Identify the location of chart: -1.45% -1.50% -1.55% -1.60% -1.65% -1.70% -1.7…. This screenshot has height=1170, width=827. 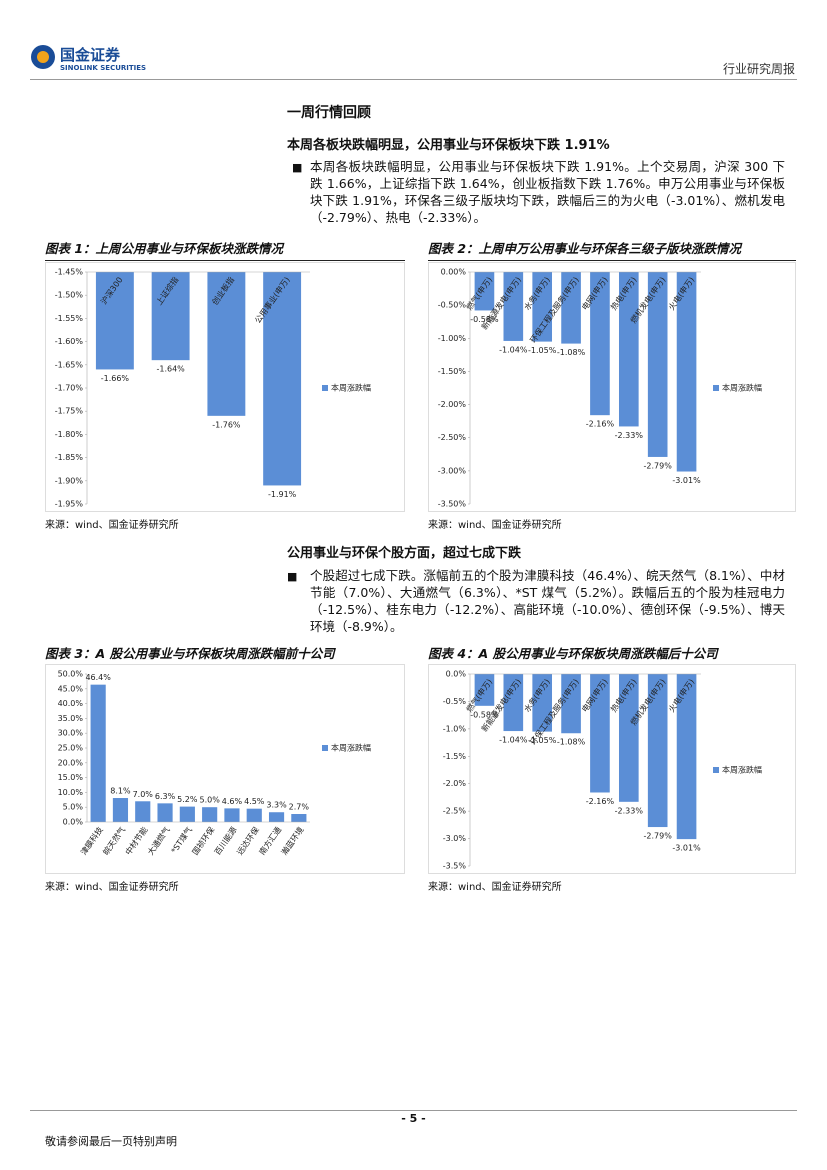
(225, 387).